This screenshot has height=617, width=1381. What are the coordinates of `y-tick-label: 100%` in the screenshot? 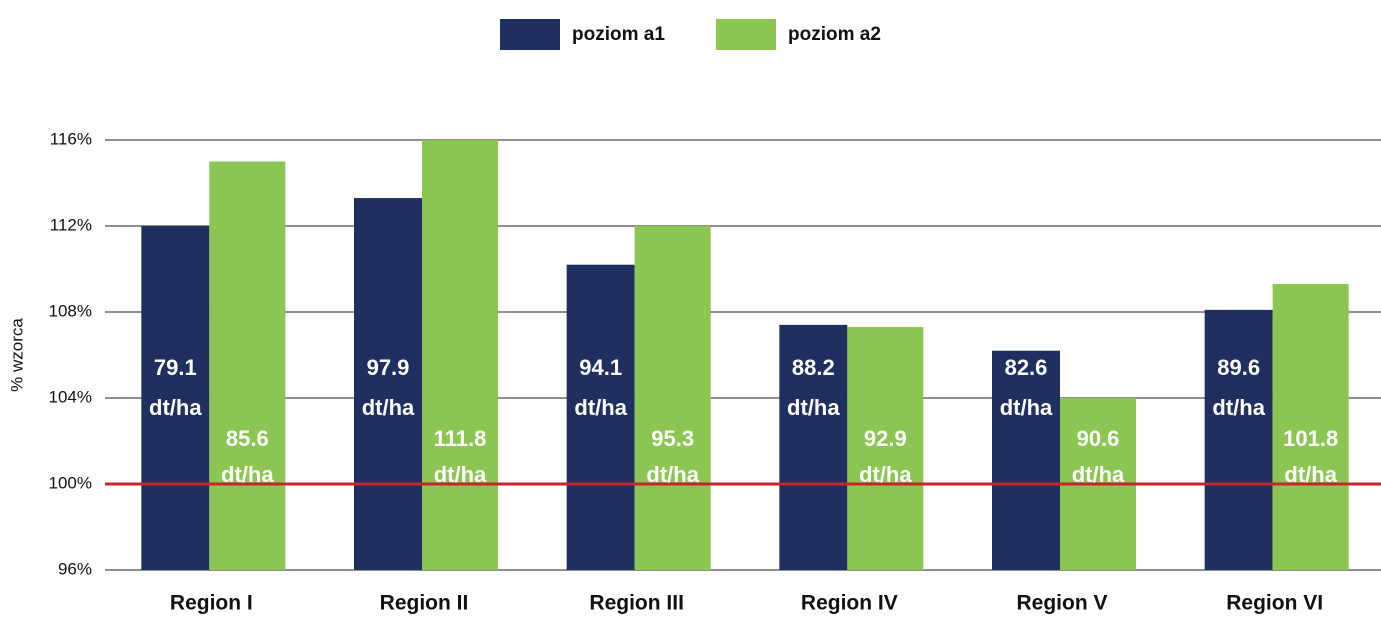 It's located at (70, 482).